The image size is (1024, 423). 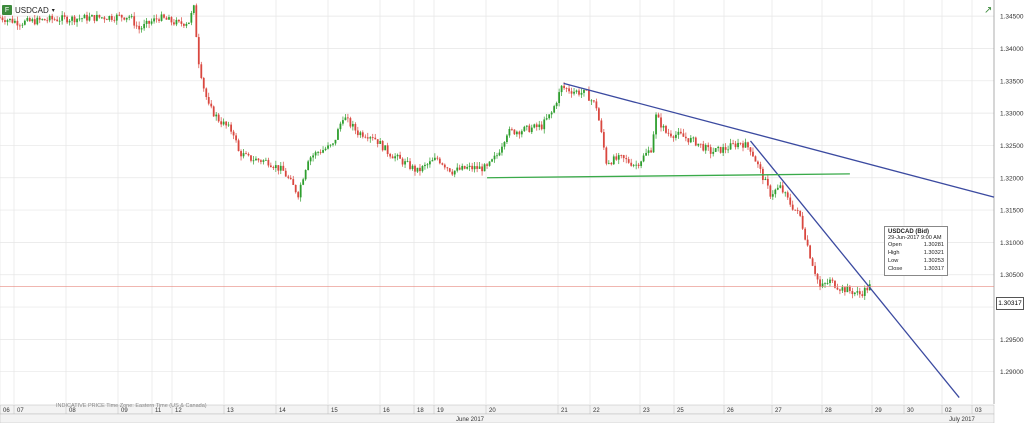 I want to click on instrument-icon: F, so click(x=7, y=10).